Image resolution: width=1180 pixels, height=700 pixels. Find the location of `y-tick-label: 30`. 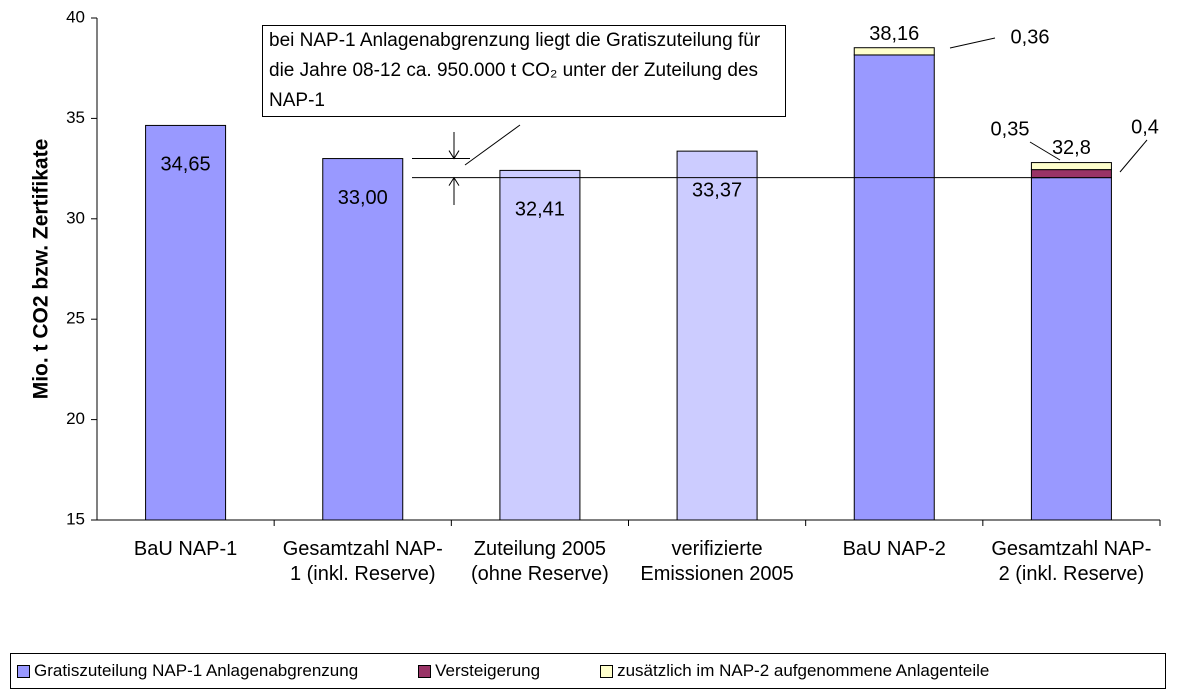

y-tick-label: 30 is located at coordinates (75, 217).